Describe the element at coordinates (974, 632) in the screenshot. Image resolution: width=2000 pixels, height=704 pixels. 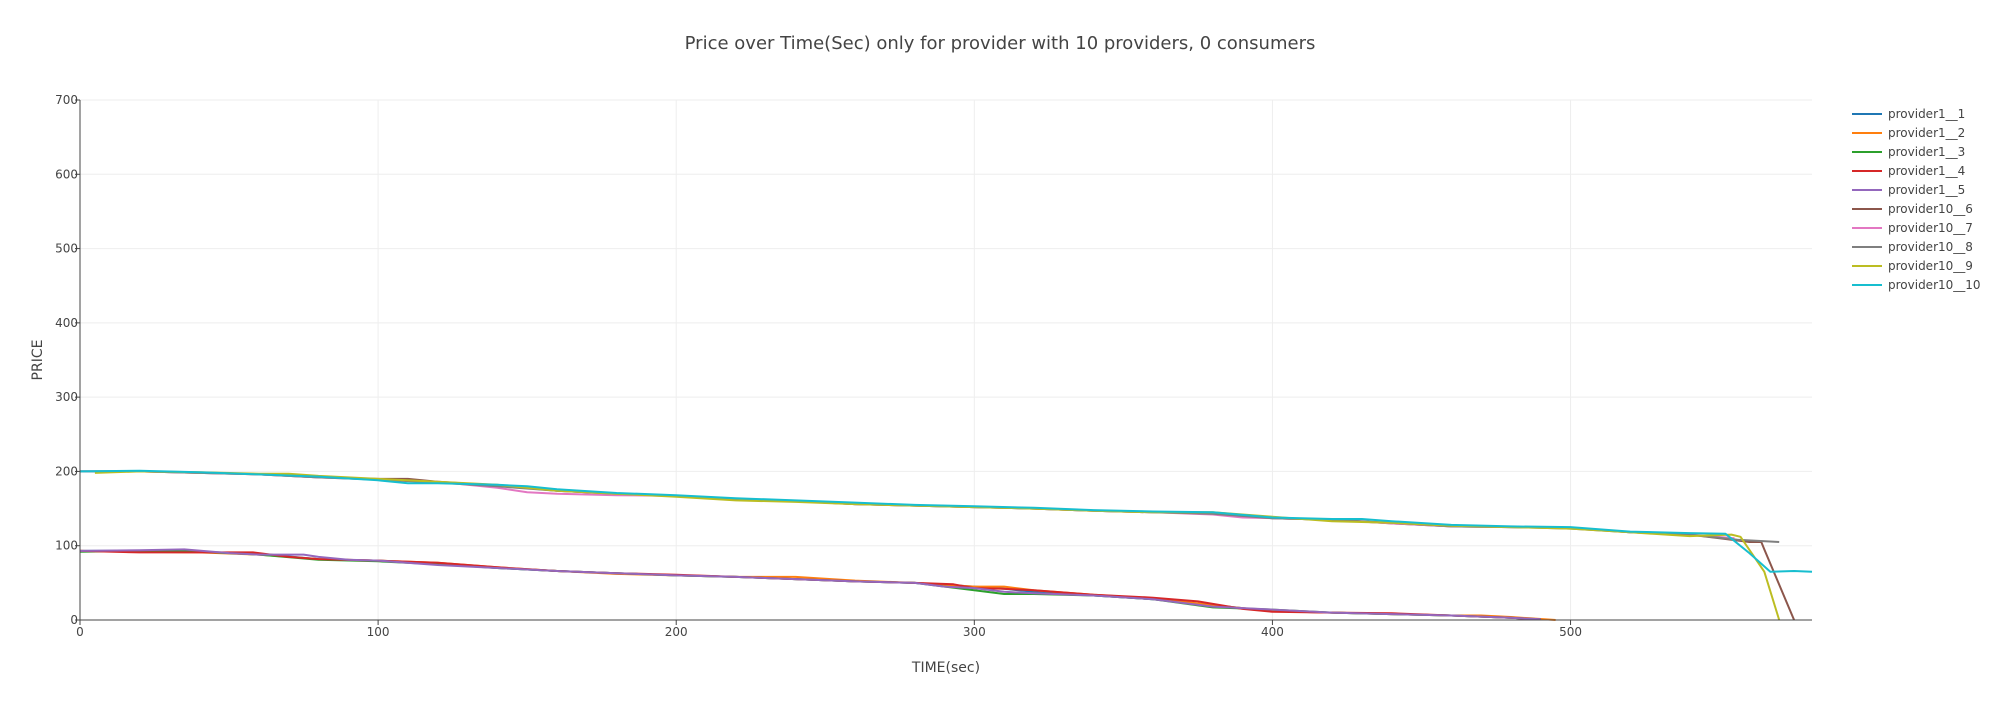
I see `x-tick-label: 300` at that location.